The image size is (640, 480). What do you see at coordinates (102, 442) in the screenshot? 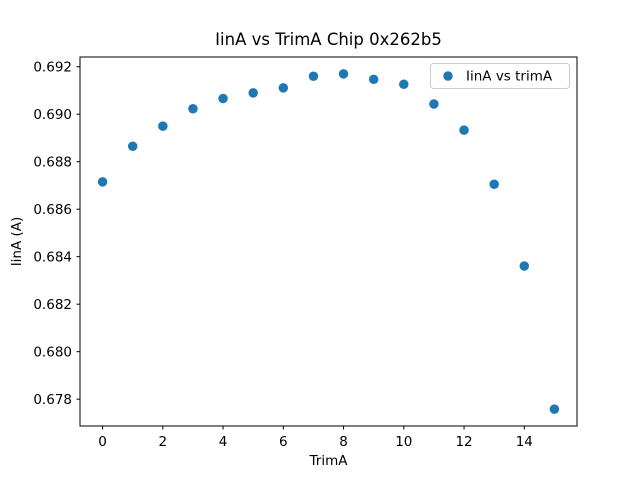
I see `x-tick-label: 0` at bounding box center [102, 442].